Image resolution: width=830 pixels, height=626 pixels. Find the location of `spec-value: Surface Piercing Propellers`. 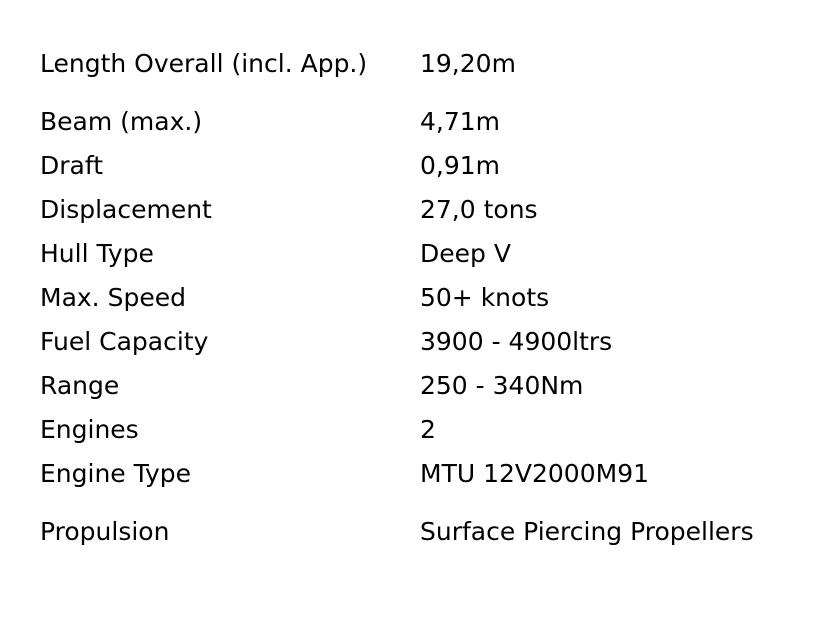

spec-value: Surface Piercing Propellers is located at coordinates (587, 532).